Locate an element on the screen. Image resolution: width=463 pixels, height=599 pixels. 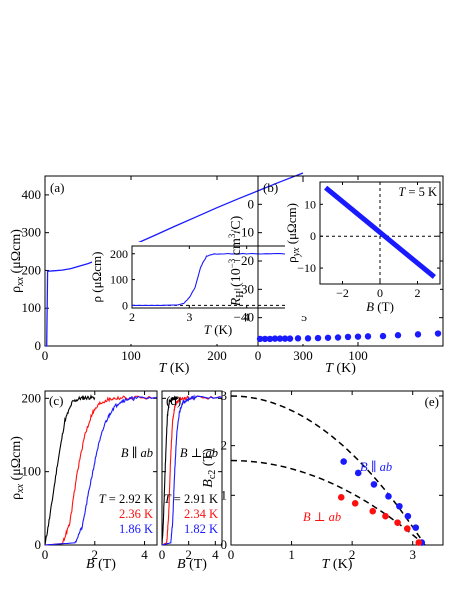
panel-a-inset-ylabel: ρ (μΩcm) is located at coordinates (96, 277).